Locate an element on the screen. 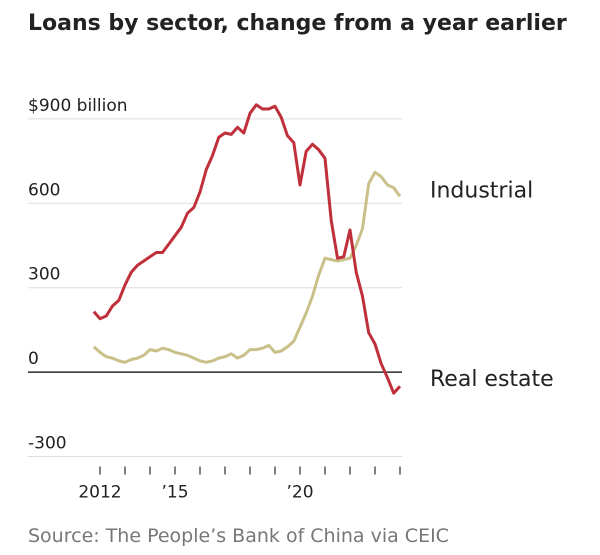 This screenshot has width=600, height=555. y-tick-label: 0 is located at coordinates (33, 359).